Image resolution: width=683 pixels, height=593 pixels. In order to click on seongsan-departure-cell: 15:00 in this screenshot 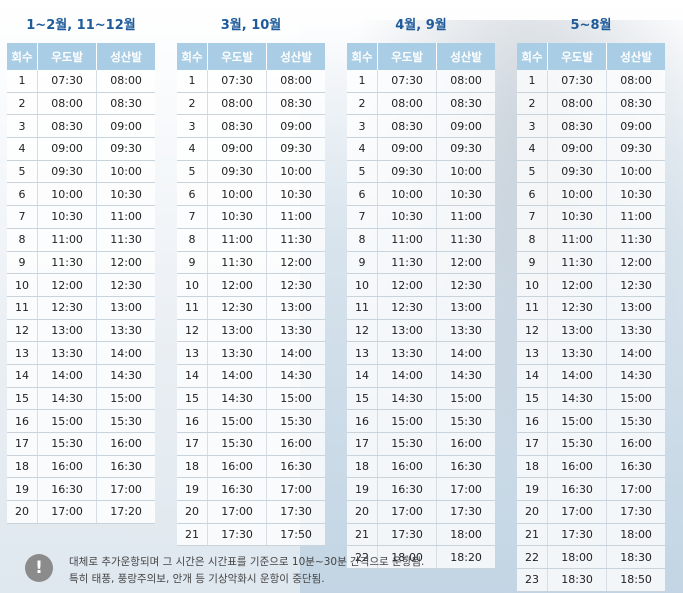, I will do `click(295, 399)`.